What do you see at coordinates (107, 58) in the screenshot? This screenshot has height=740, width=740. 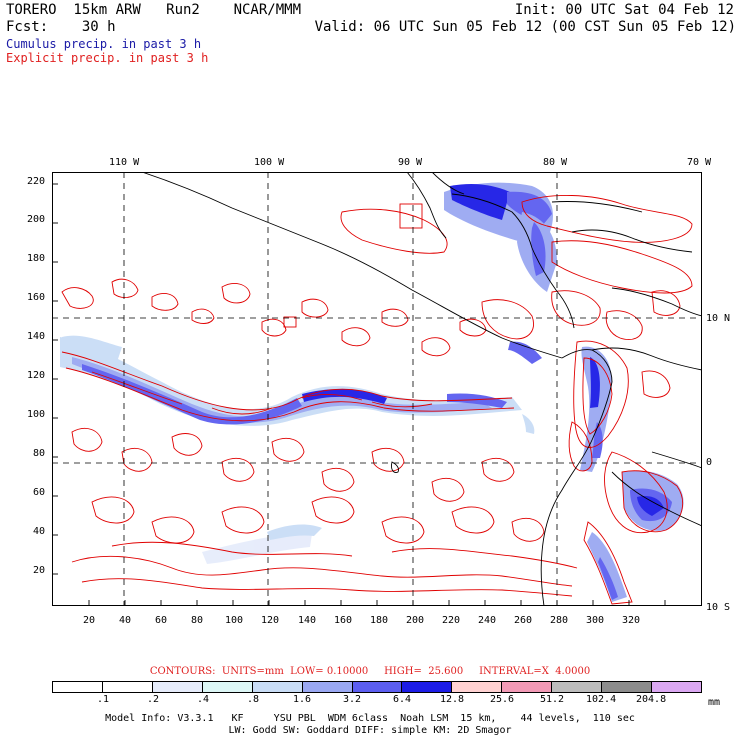 I see `legend-explicit-text: Explicit precip. in past 3 h` at bounding box center [107, 58].